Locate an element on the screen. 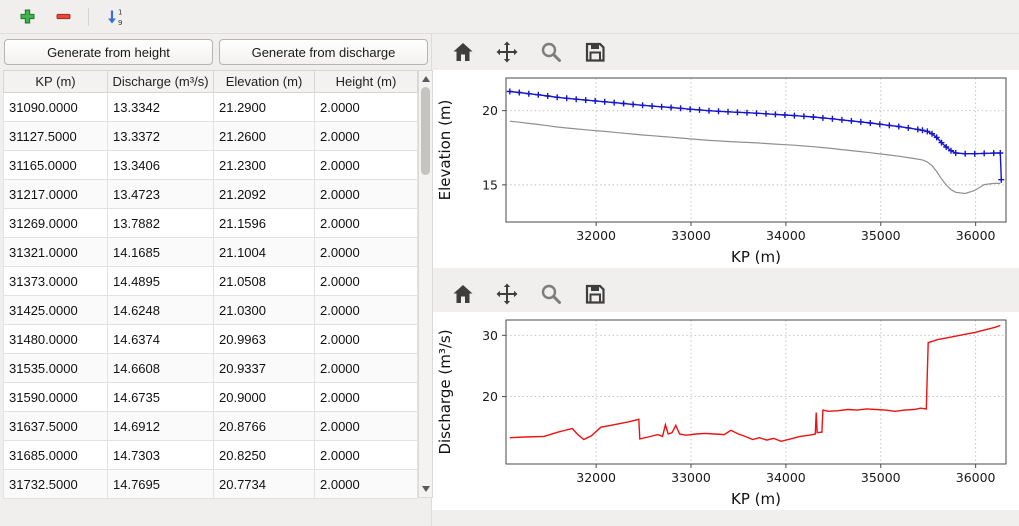  table-cell: 14.4895 is located at coordinates (160, 281).